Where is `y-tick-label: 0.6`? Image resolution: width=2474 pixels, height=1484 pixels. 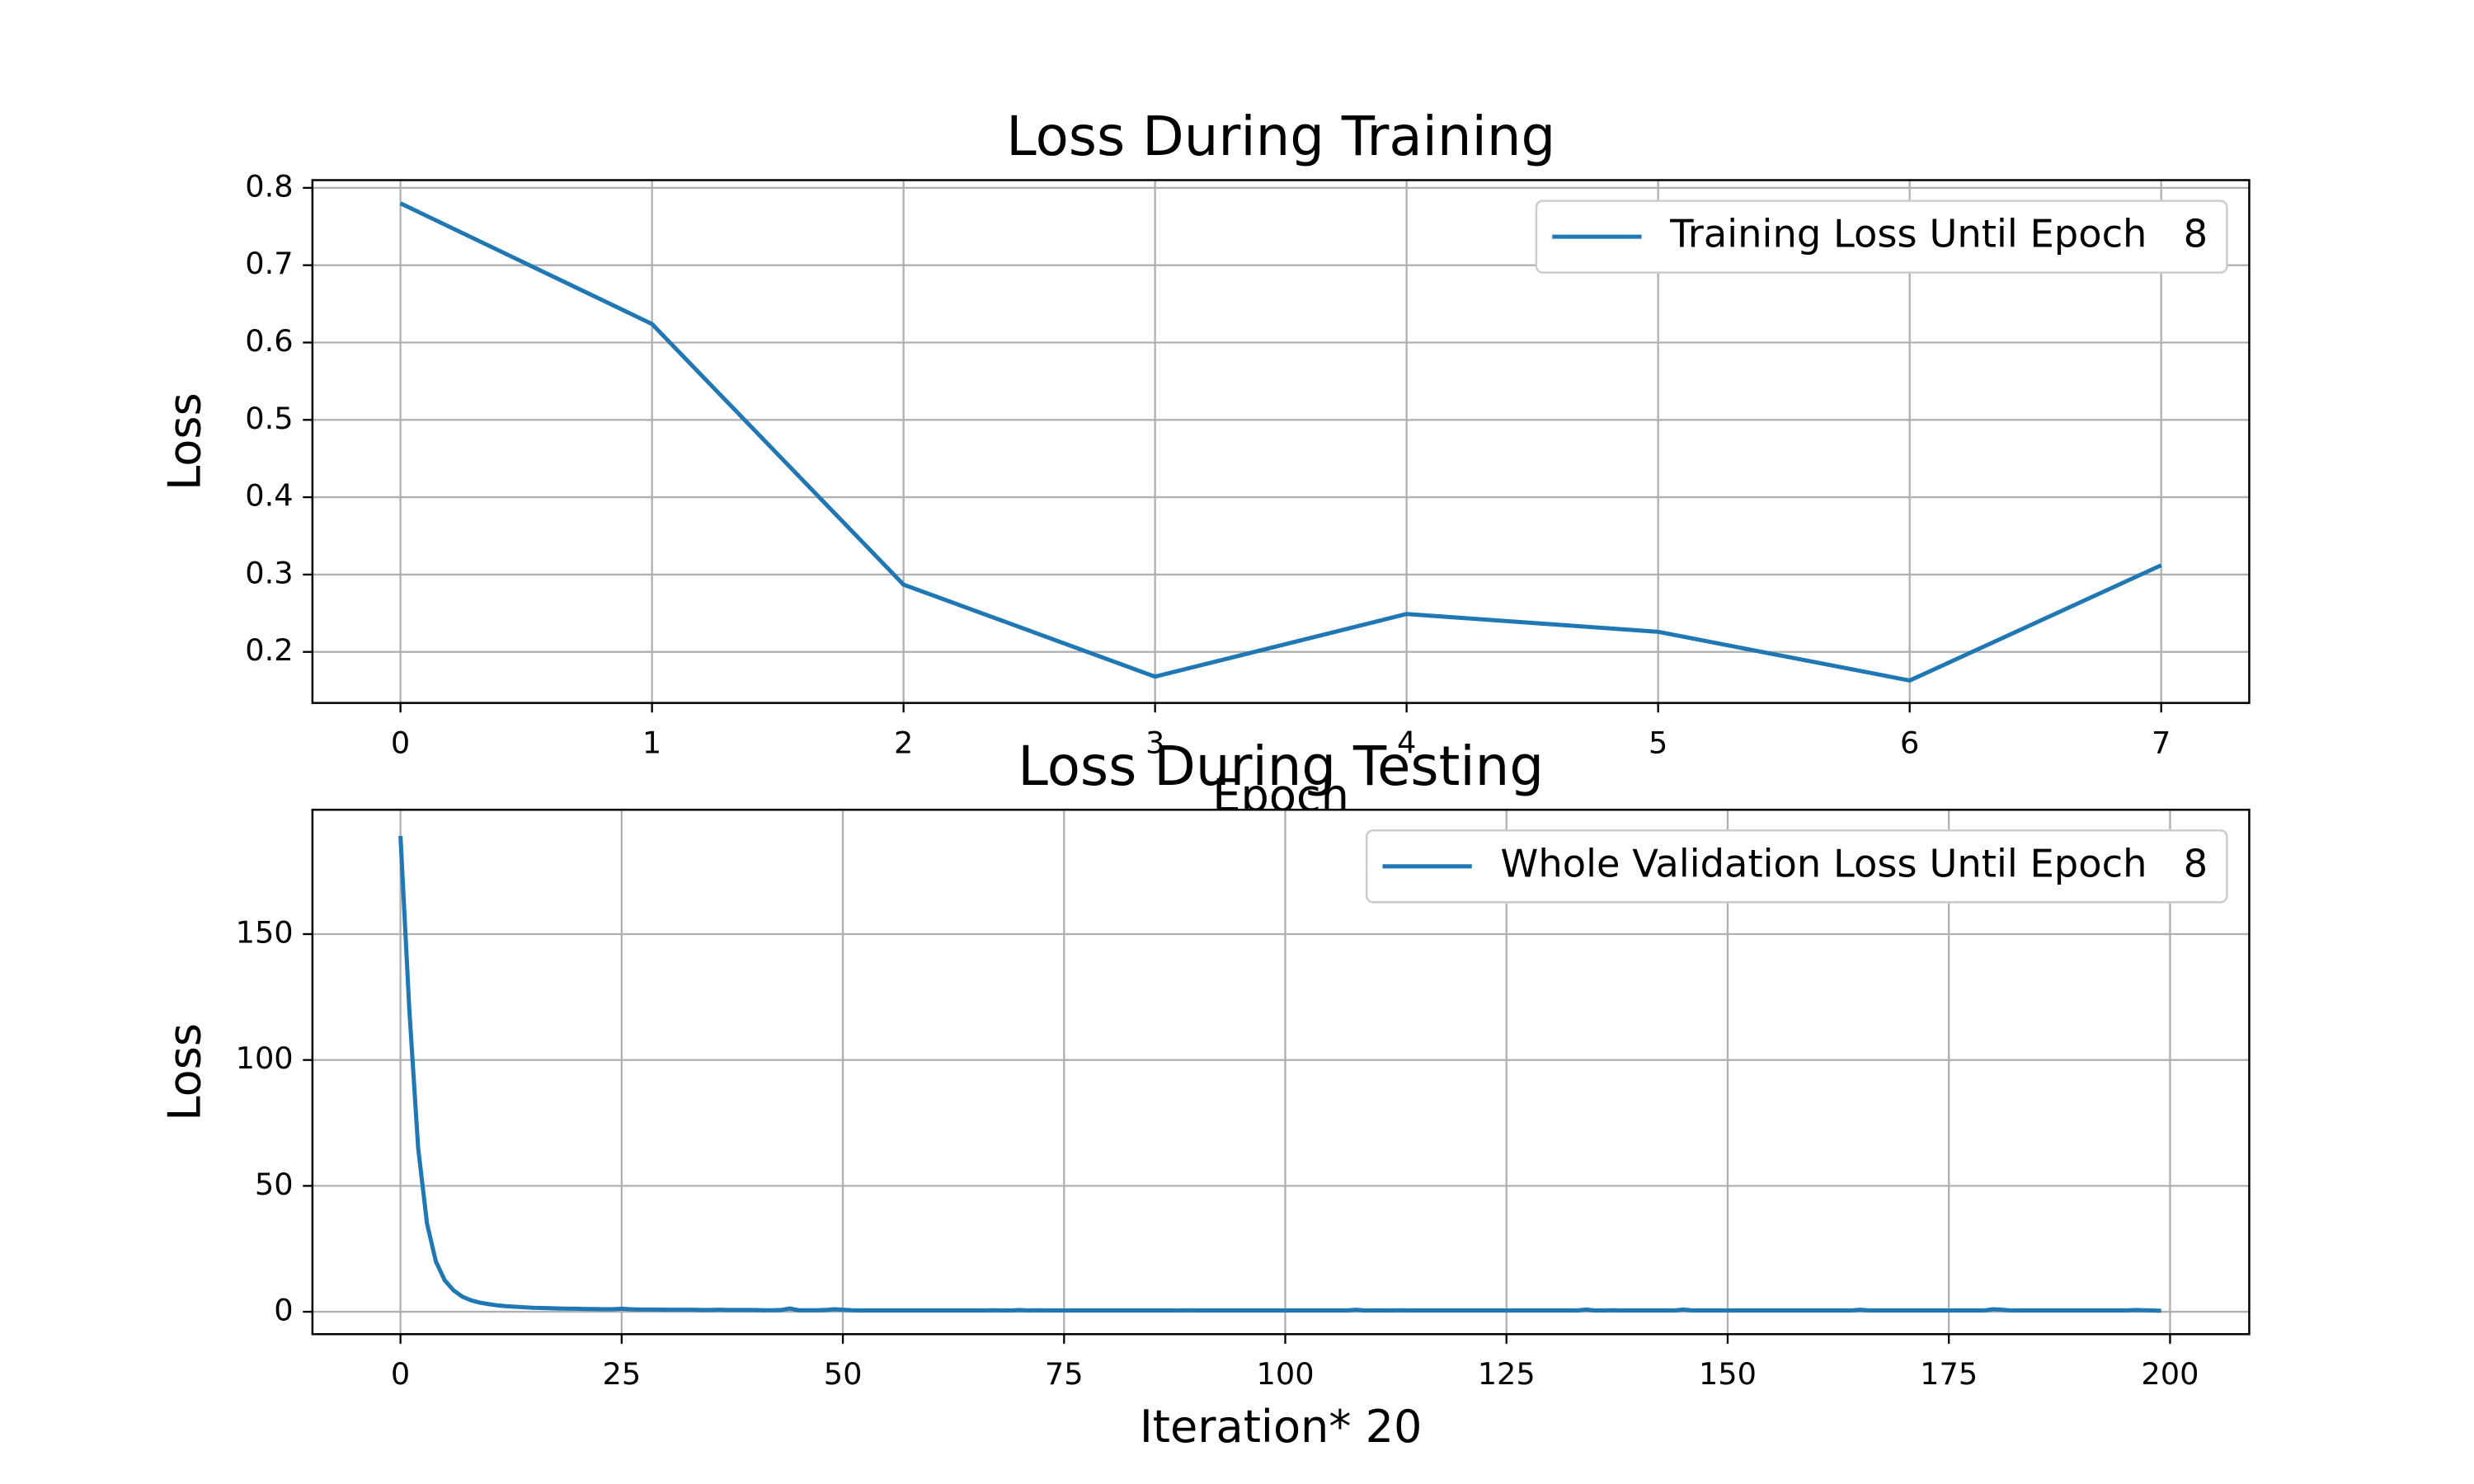
y-tick-label: 0.6 is located at coordinates (269, 341).